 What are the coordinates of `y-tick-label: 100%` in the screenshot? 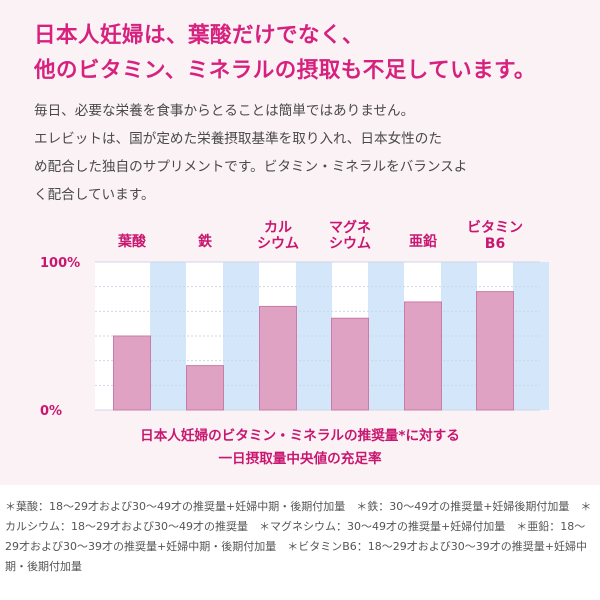 It's located at (60, 263).